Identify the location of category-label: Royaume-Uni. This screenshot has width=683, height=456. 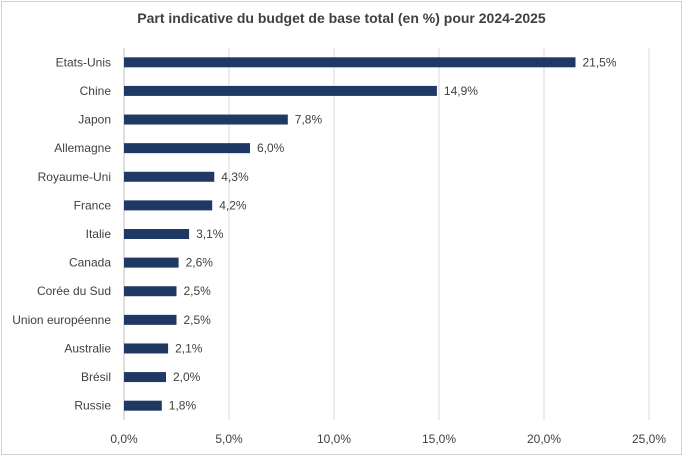
(74, 177).